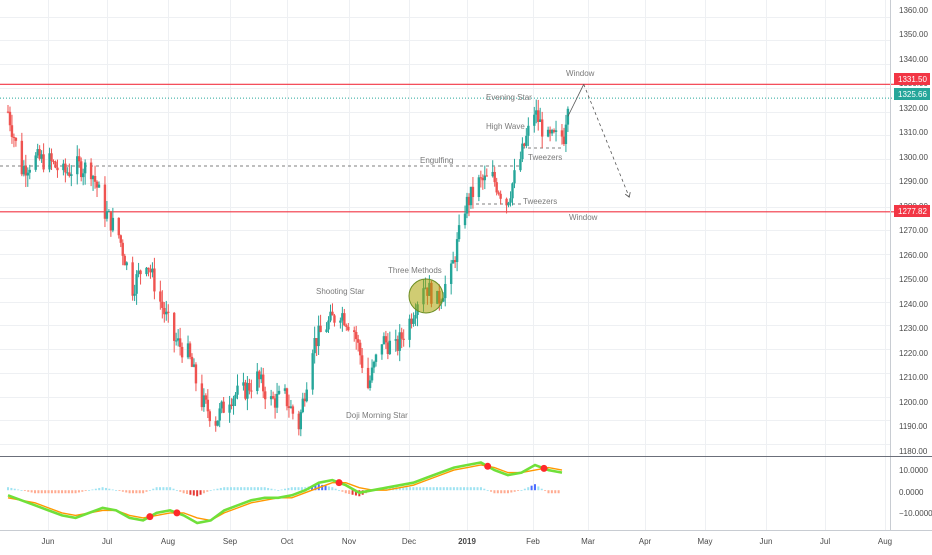 This screenshot has width=932, height=555. I want to click on macd-panel, so click(285, 493).